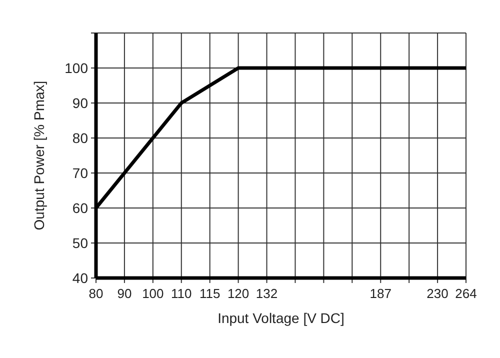 This screenshot has width=500, height=358. Describe the element at coordinates (153, 293) in the screenshot. I see `x-tick-label: 100` at that location.